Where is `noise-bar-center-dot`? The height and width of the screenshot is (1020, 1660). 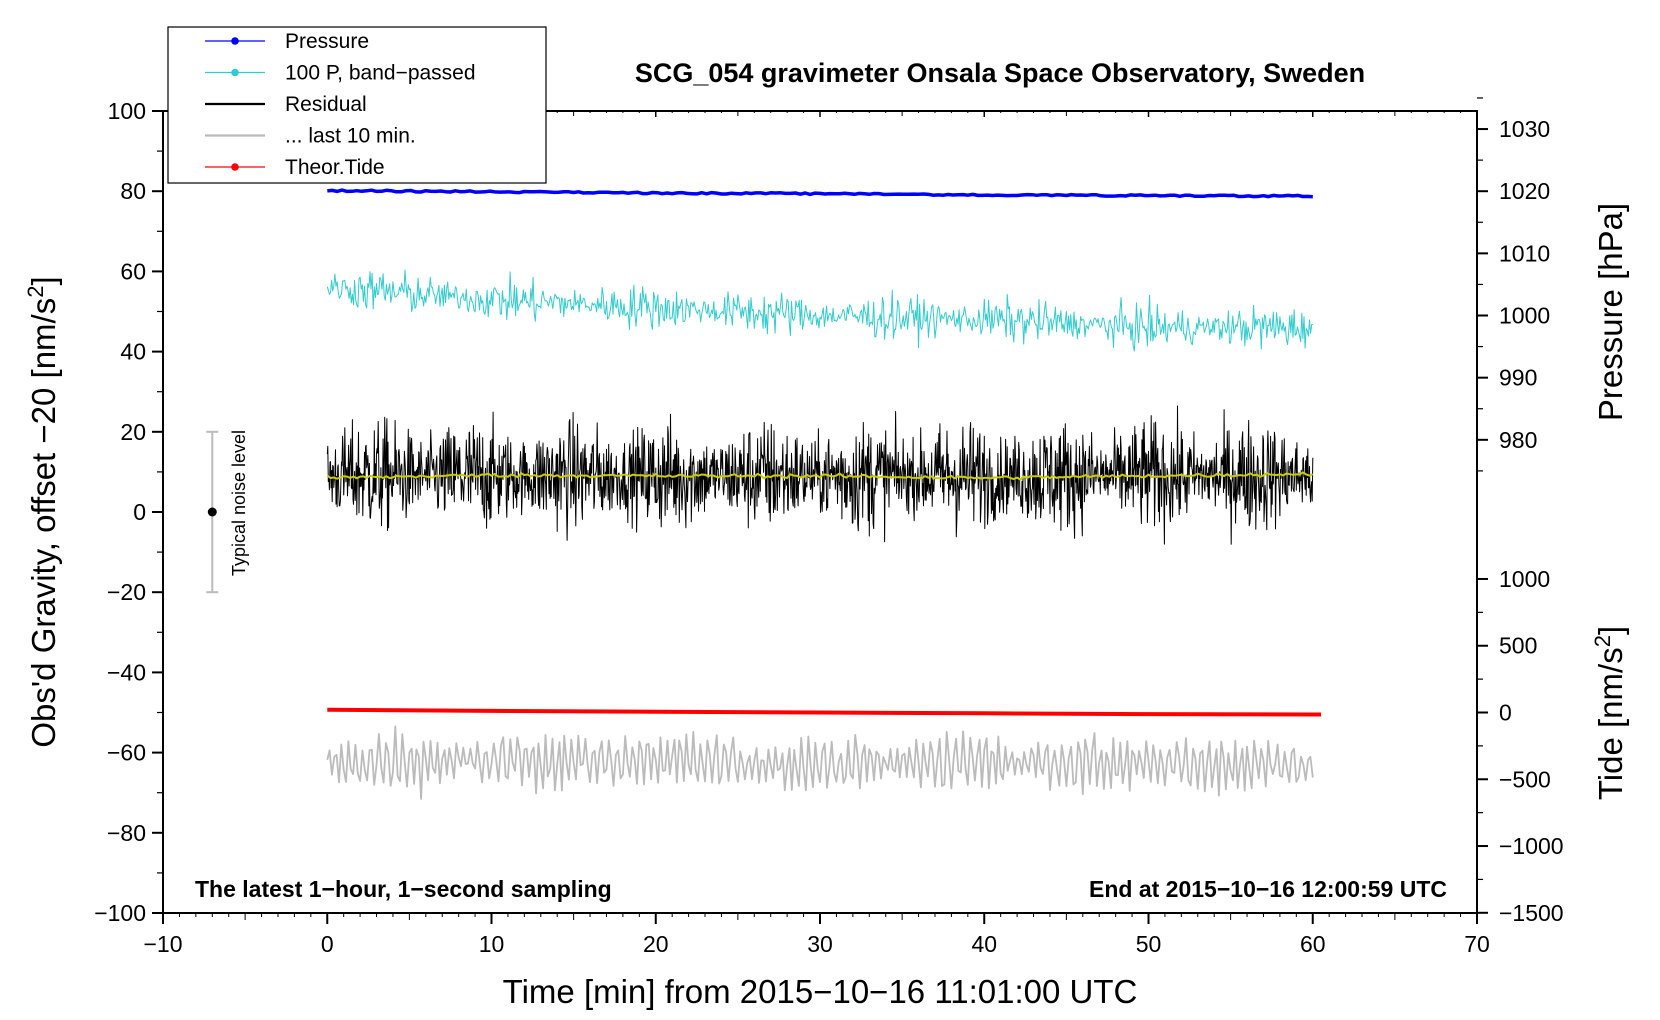 noise-bar-center-dot is located at coordinates (212, 512).